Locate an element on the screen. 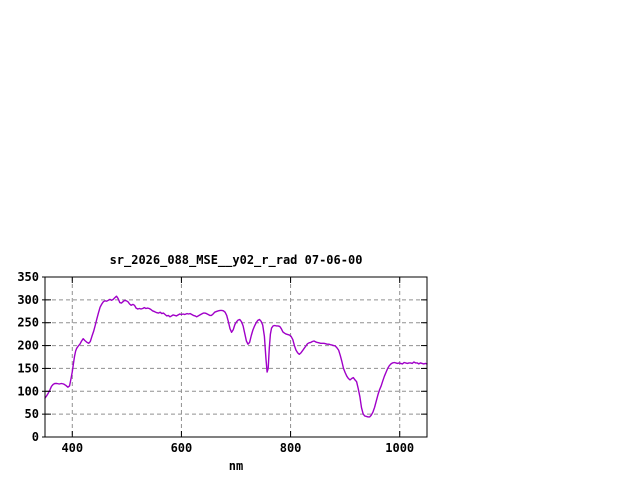 This screenshot has height=480, width=640. y-tick-label: 350 is located at coordinates (28, 277).